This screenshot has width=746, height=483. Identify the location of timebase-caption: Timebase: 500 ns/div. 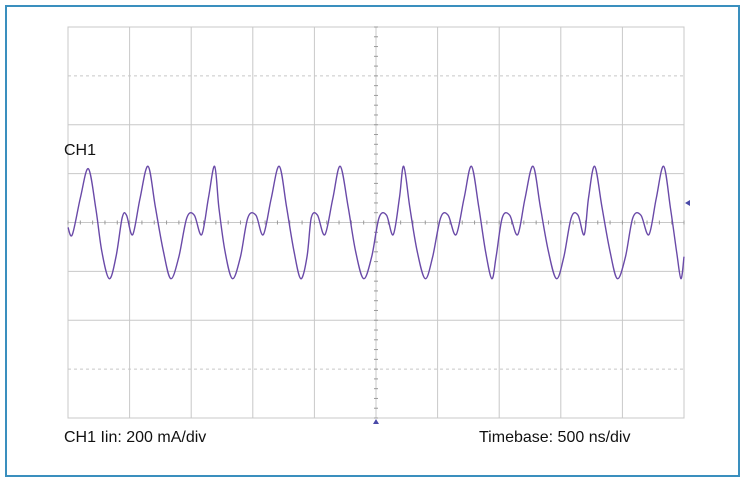
(555, 437).